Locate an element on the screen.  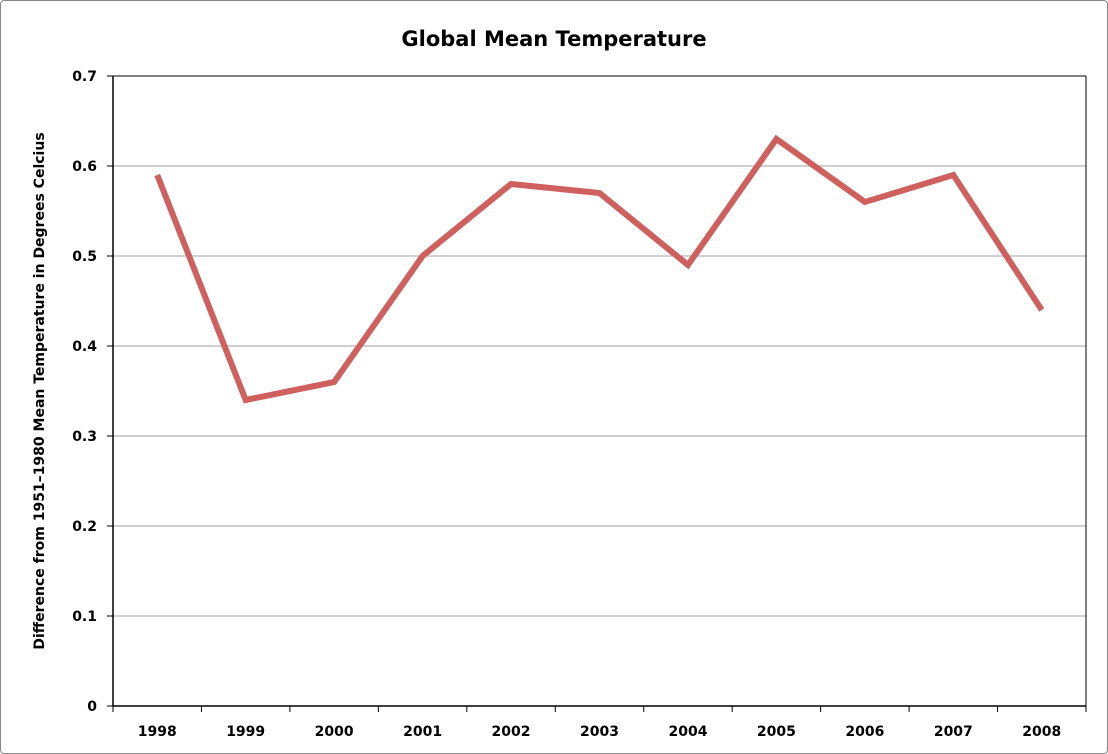
x-tick-label: 2008 is located at coordinates (1041, 732).